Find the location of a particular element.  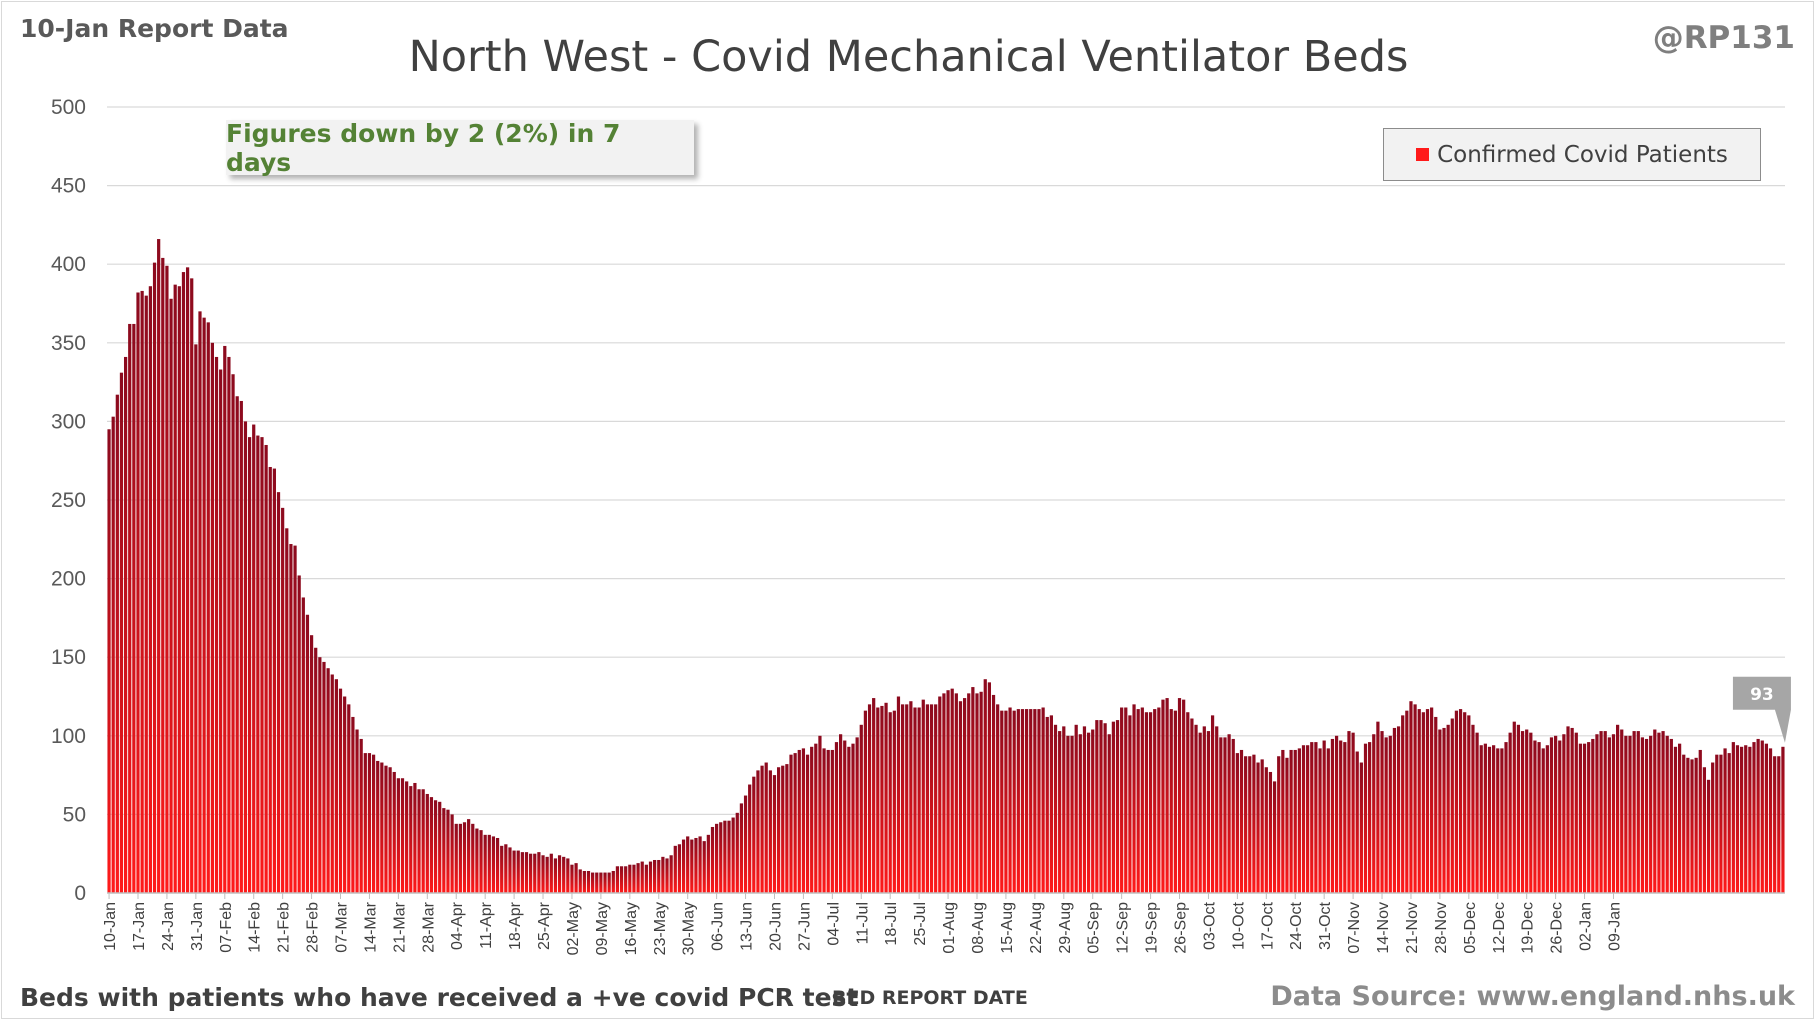

y-tick-label: 50 is located at coordinates (74, 814).